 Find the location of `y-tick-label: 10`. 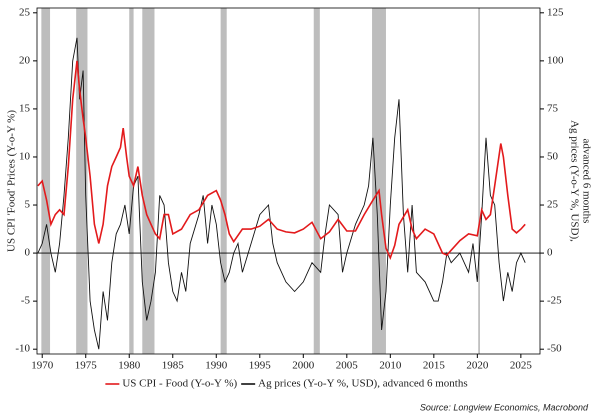

y-tick-label: 10 is located at coordinates (25, 157).